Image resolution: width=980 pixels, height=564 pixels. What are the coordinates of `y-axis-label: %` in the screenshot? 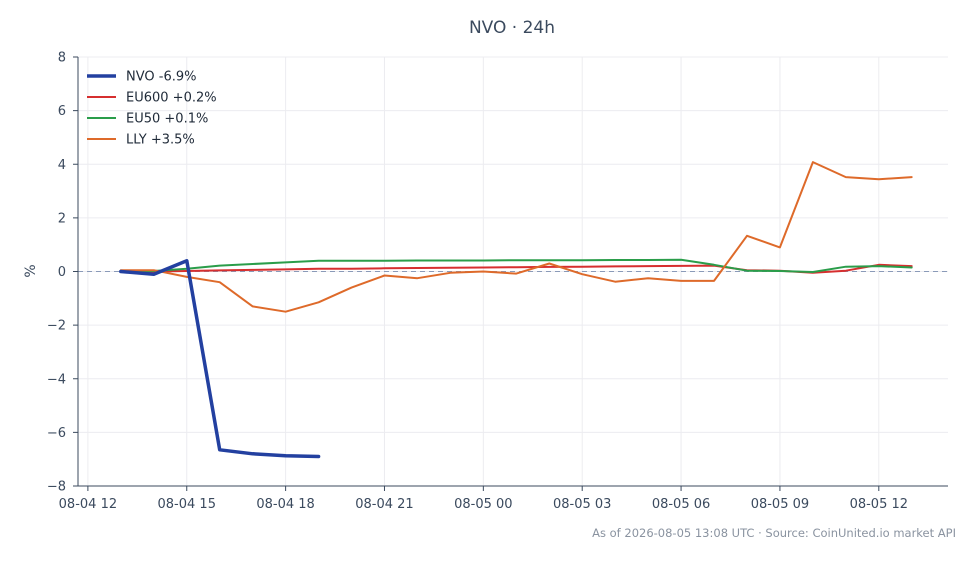 It's located at (31, 270).